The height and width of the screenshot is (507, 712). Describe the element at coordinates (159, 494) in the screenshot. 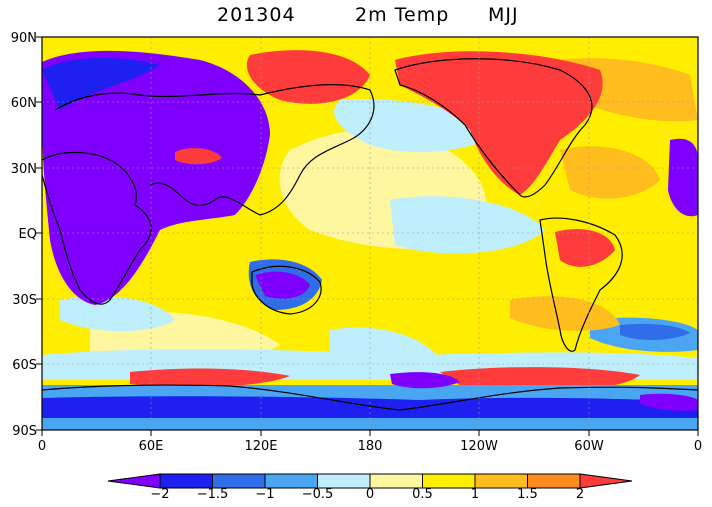

I see `colorbar-label: −2` at that location.